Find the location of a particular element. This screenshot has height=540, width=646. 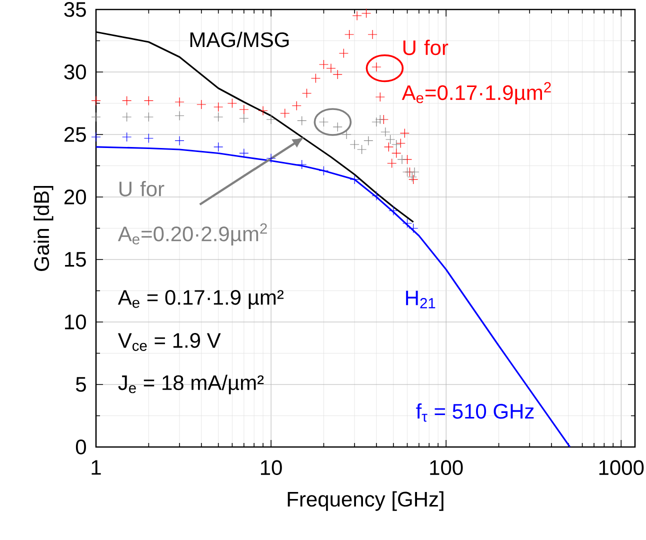

annotation: A$_{e}$ = 0.17·1.9 µm² is located at coordinates (201, 299).